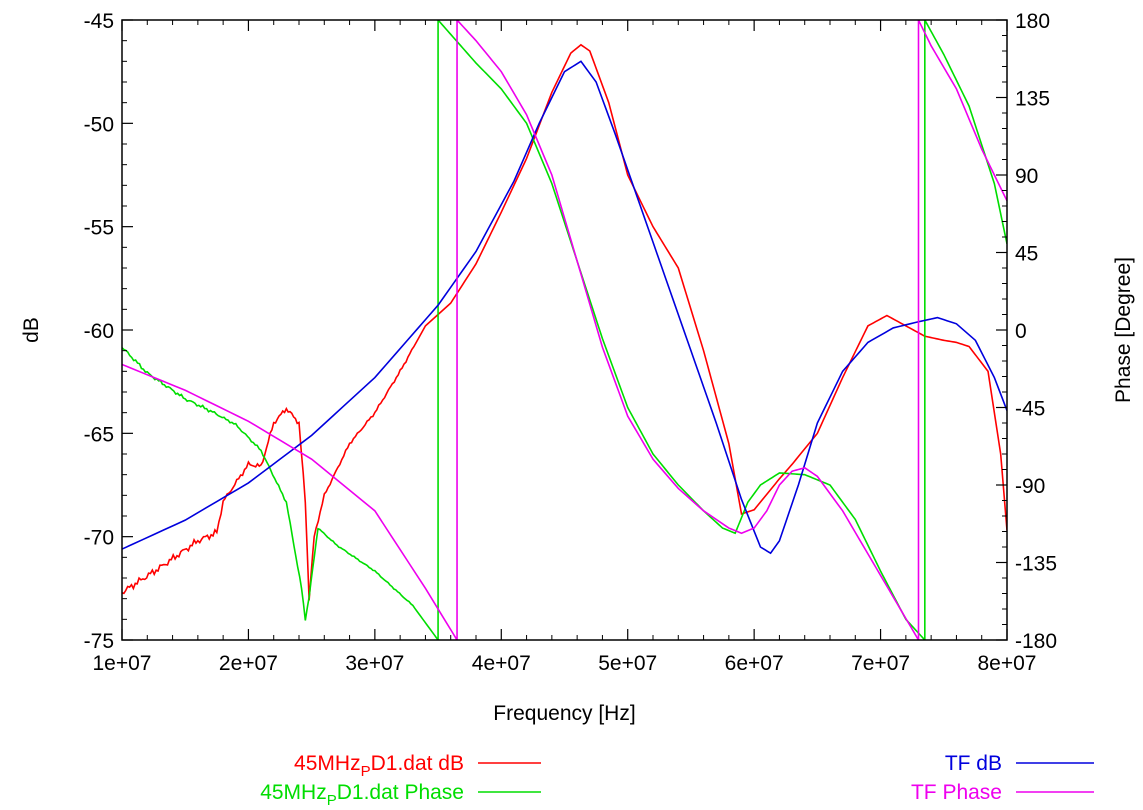  Describe the element at coordinates (31, 330) in the screenshot. I see `y-axis-left-title: dB` at that location.